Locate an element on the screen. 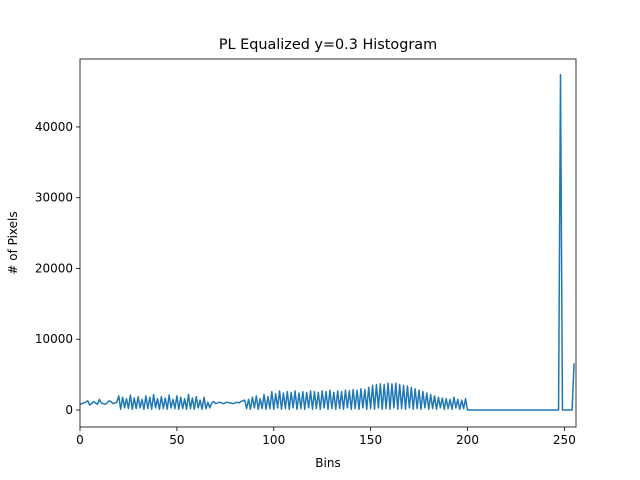 The width and height of the screenshot is (640, 480). y-tick-label: 20000 is located at coordinates (54, 268).